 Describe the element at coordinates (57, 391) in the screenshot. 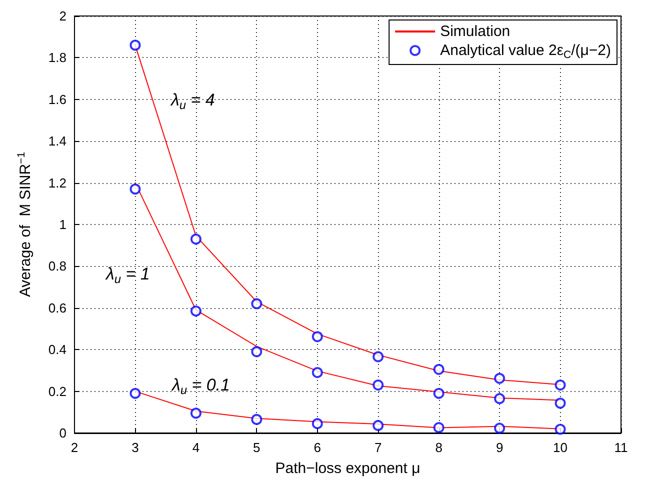

I see `y-tick-label: 0.2` at that location.